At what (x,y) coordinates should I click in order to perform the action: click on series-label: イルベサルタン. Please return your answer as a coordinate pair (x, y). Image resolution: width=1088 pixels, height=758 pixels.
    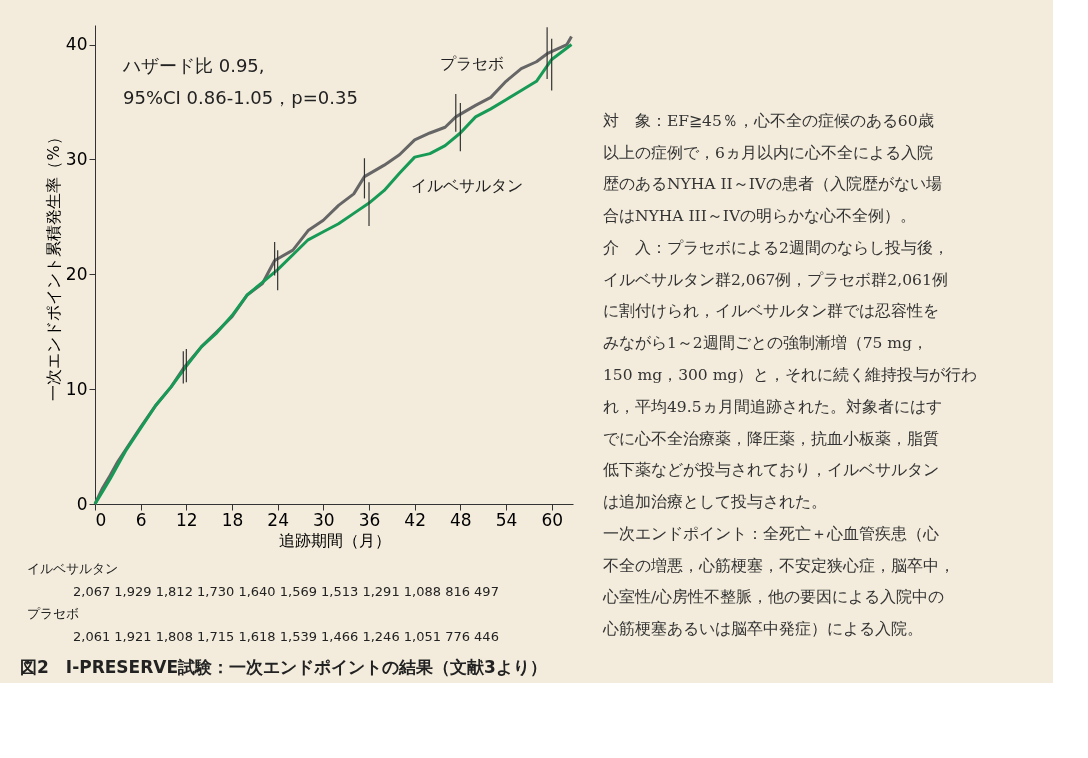
    Looking at the image, I should click on (467, 185).